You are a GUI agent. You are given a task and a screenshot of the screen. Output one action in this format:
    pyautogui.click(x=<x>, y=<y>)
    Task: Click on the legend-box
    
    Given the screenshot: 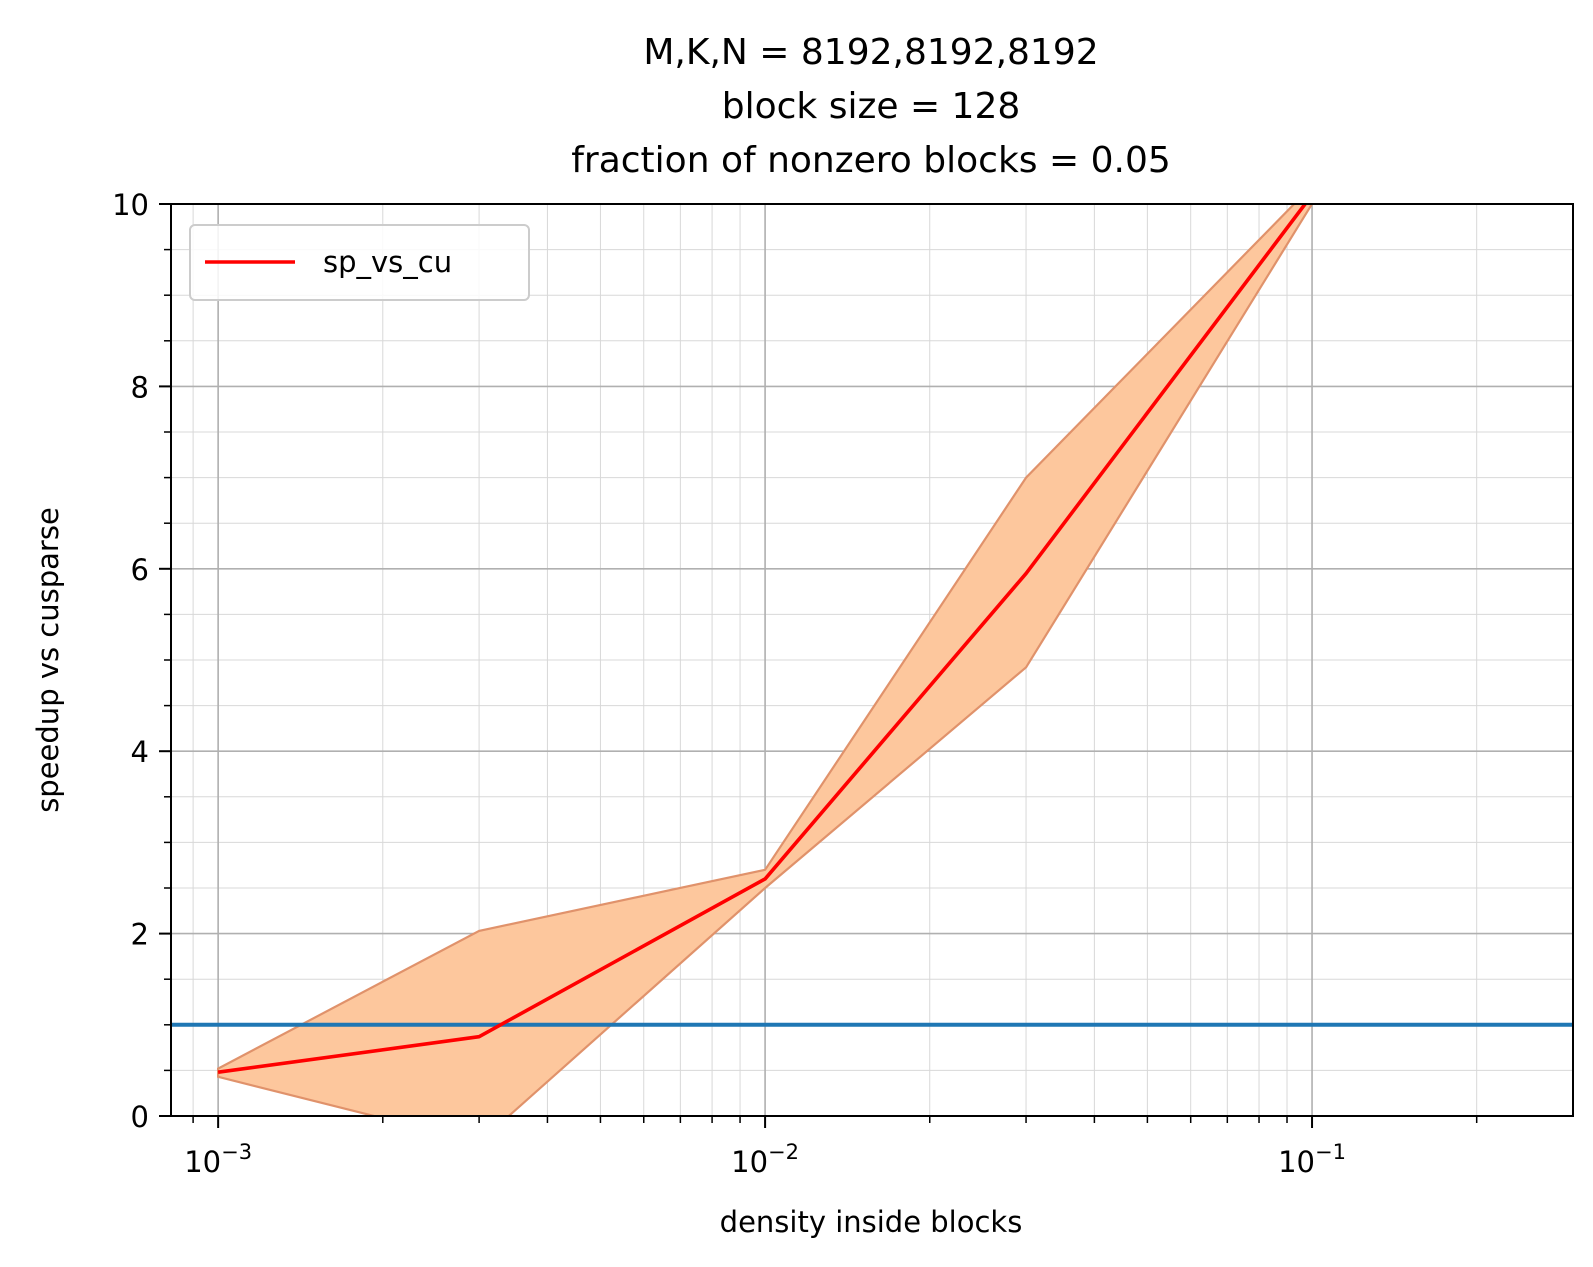 What is the action you would take?
    pyautogui.click(x=359, y=262)
    